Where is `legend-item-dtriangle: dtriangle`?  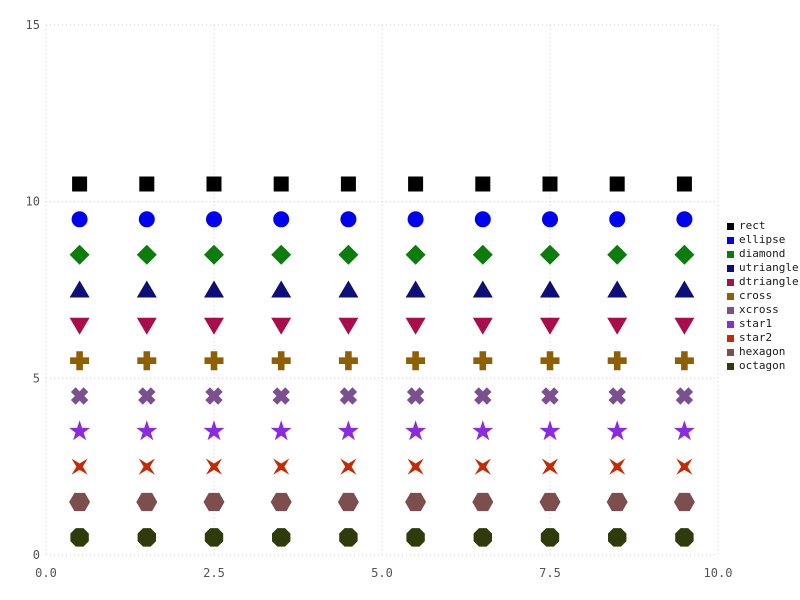 legend-item-dtriangle: dtriangle is located at coordinates (763, 282).